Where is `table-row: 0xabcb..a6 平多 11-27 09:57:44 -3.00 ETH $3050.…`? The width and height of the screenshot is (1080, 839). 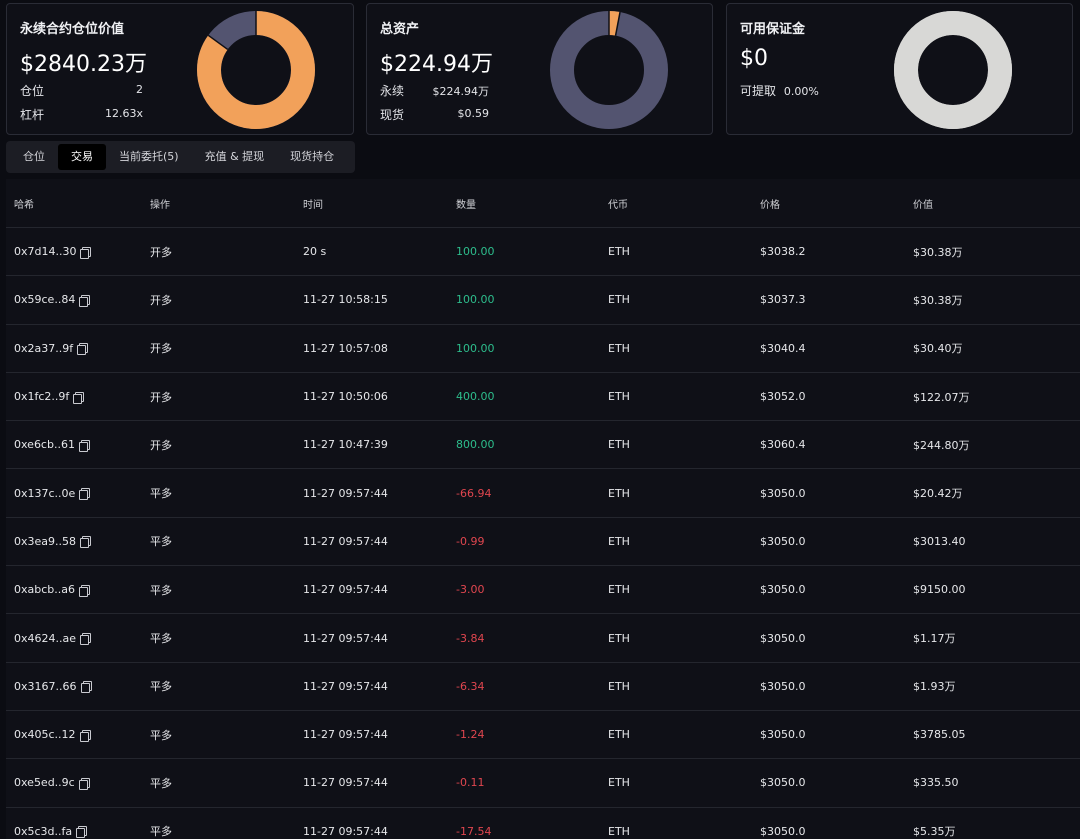
table-row: 0xabcb..a6 平多 11-27 09:57:44 -3.00 ETH $3050.… is located at coordinates (543, 590).